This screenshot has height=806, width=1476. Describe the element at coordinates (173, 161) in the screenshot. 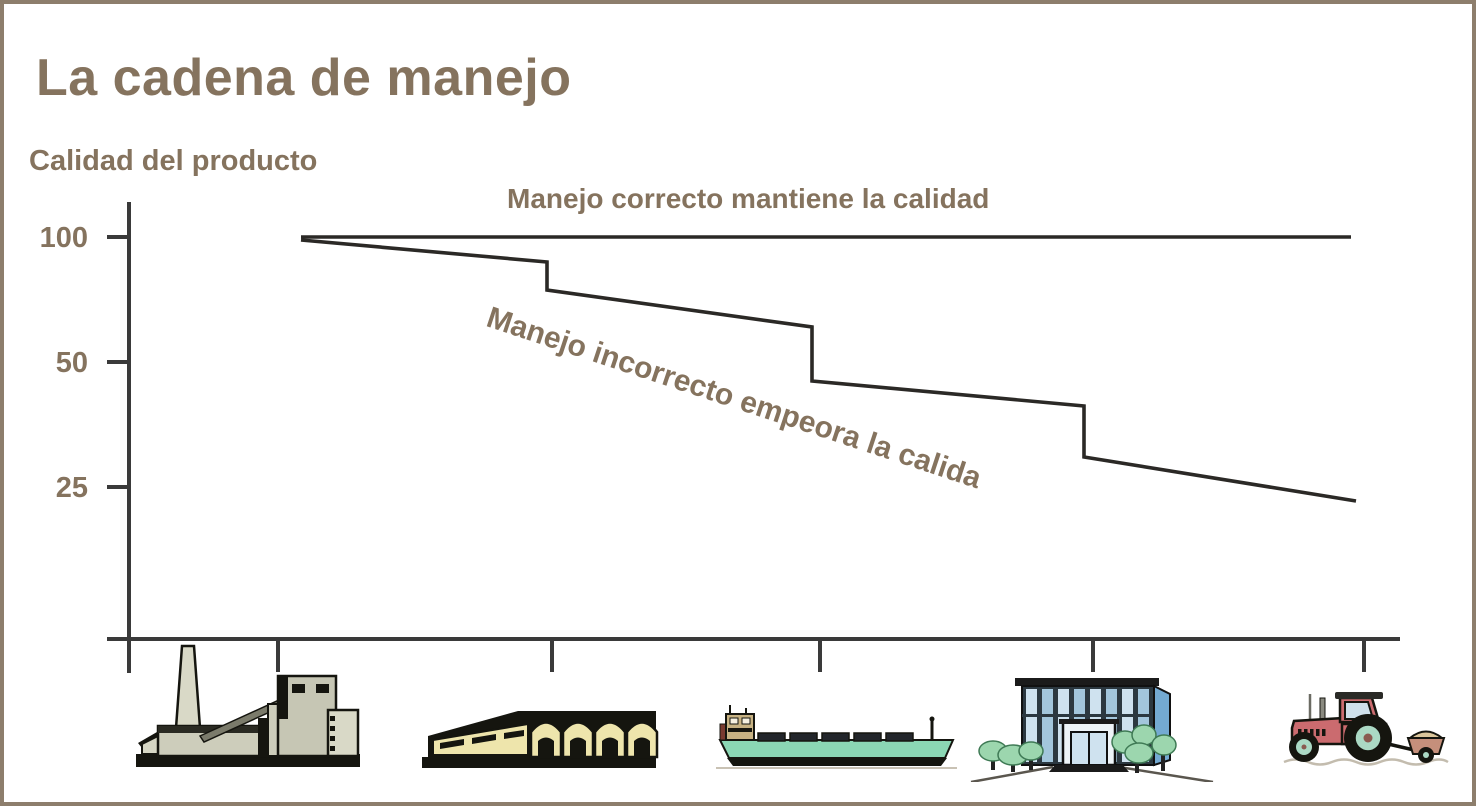

I see `y-axis-label: Calidad del producto` at that location.